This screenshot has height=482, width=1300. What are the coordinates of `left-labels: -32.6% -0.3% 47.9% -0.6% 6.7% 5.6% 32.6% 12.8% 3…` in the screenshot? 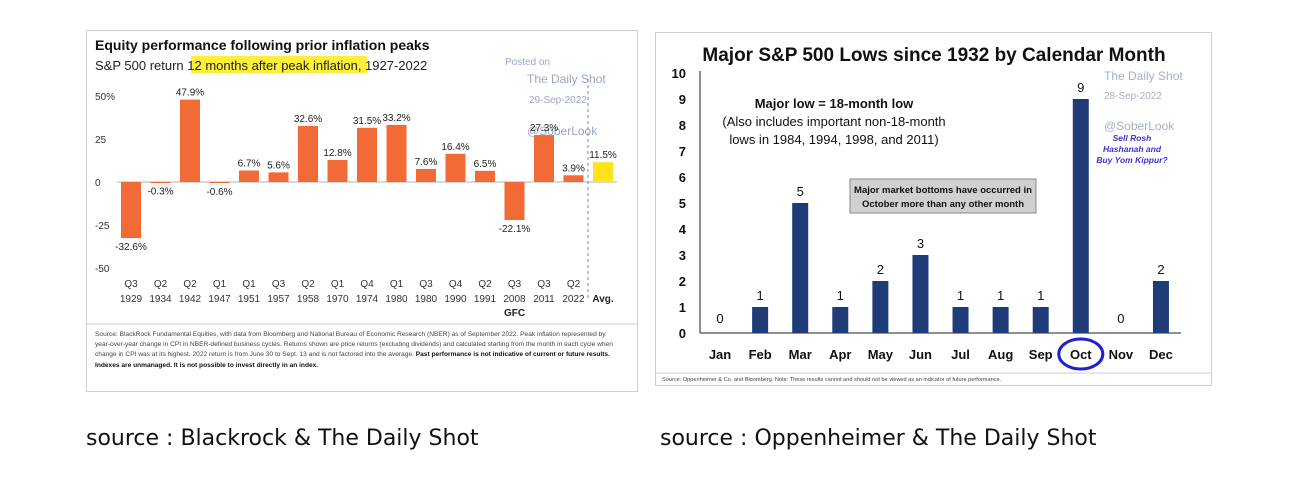 It's located at (366, 170).